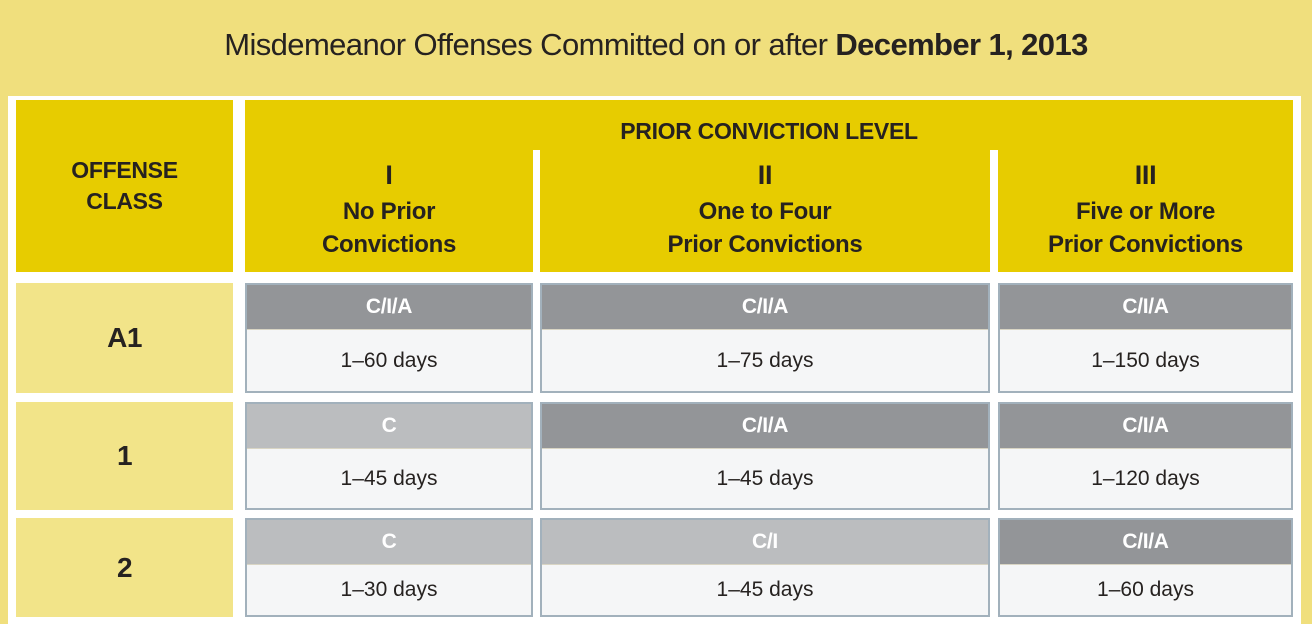 The image size is (1312, 624). Describe the element at coordinates (389, 567) in the screenshot. I see `punishment-cell-2-i: C 1–30 days` at that location.